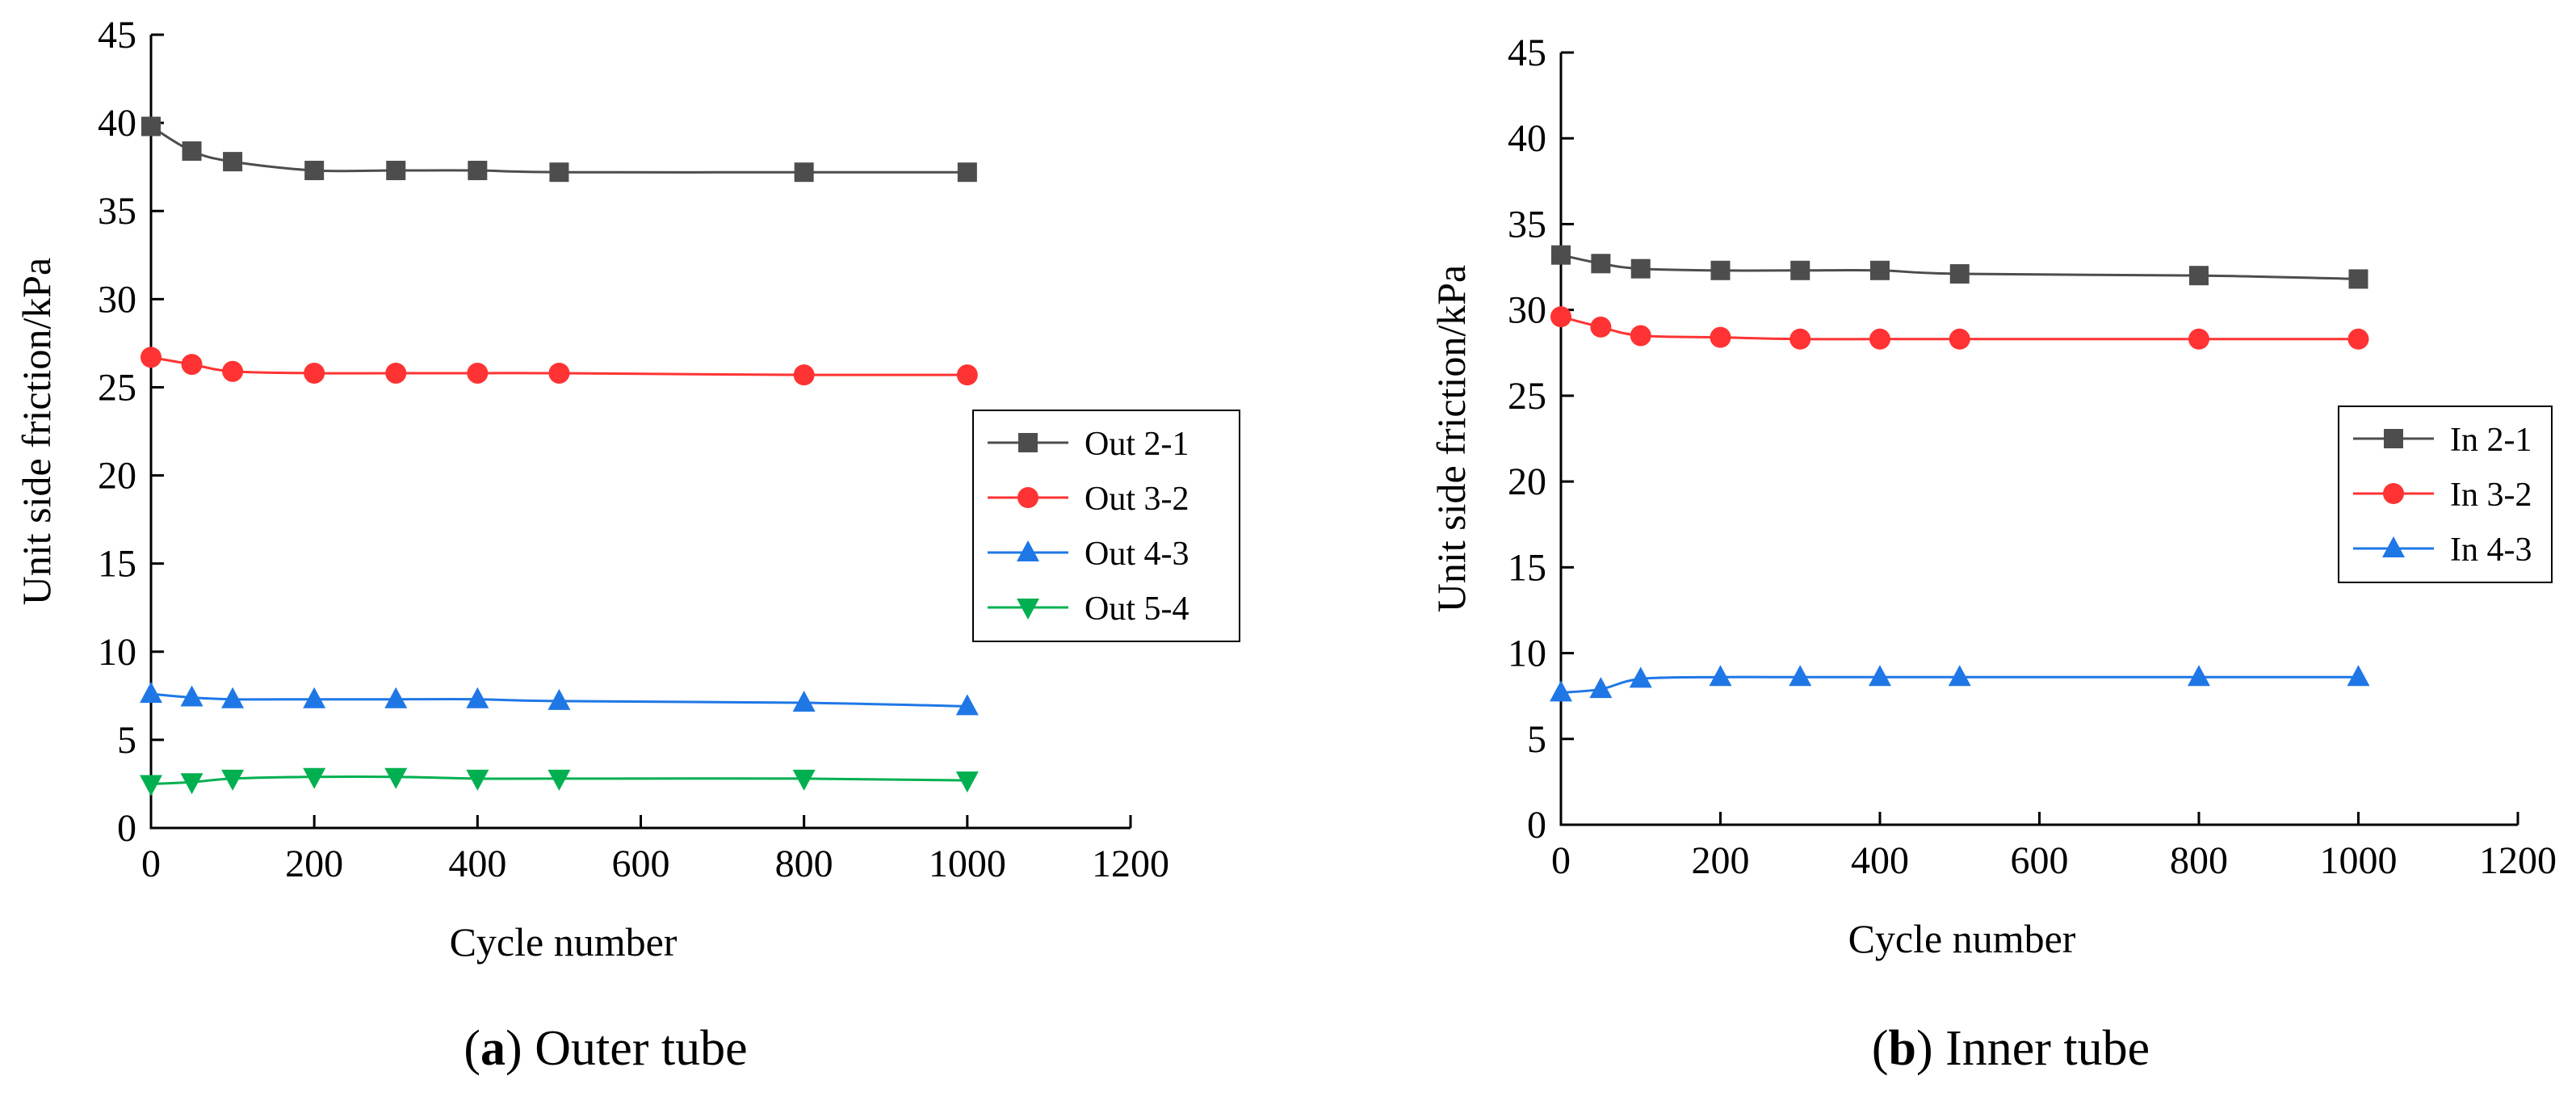 This screenshot has width=2576, height=1101. I want to click on panel-a-xtick-label: 1000, so click(967, 864).